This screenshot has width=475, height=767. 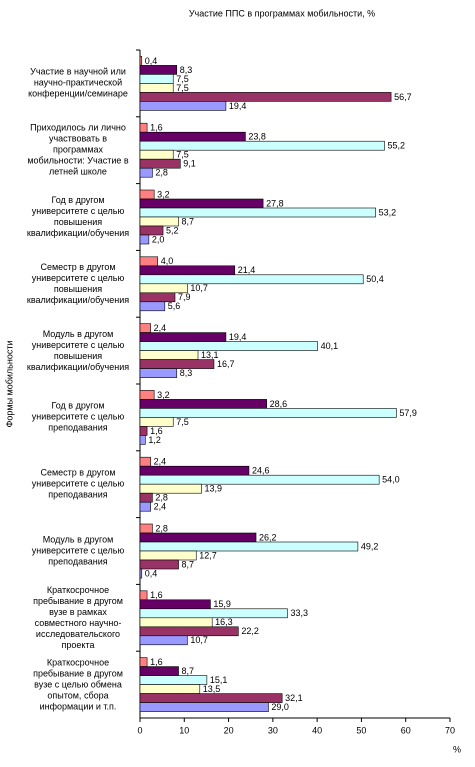 I want to click on x-tick-label: 70, so click(x=450, y=730).